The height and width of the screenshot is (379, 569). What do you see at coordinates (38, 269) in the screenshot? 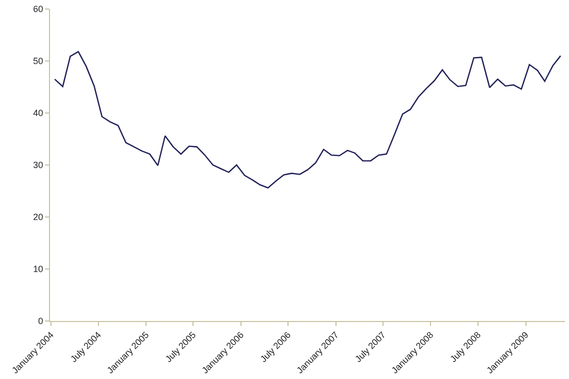
I see `y-tick-label: 10` at bounding box center [38, 269].